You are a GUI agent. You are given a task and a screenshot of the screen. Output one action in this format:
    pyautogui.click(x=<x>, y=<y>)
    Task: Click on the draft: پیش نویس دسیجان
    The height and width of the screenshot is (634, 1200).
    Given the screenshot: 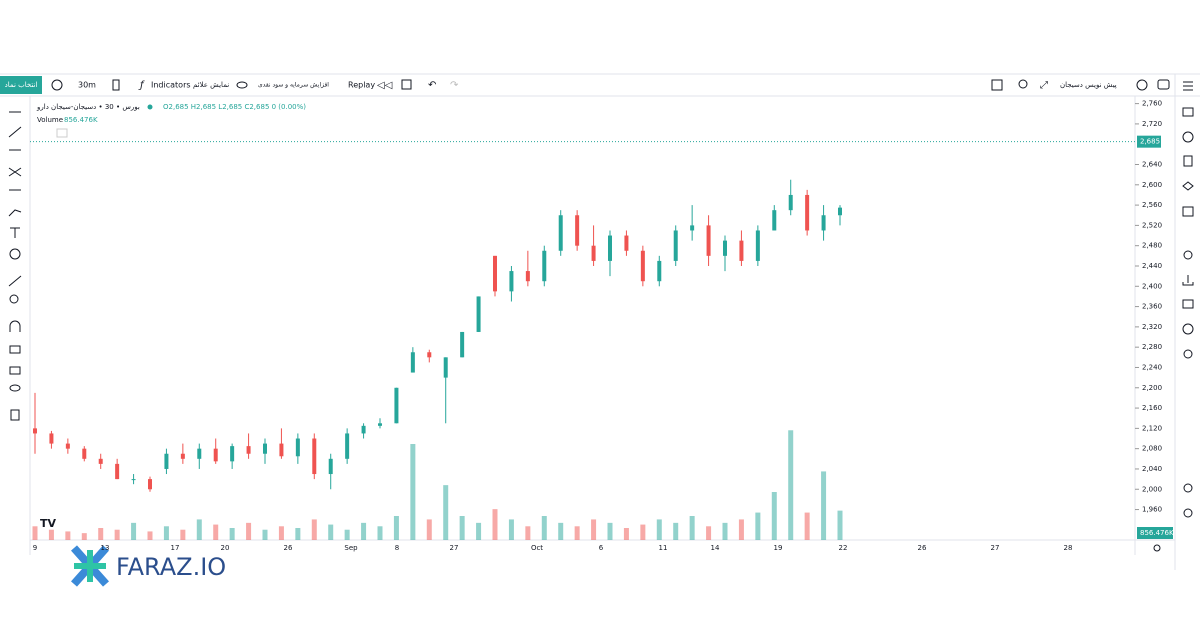 What is the action you would take?
    pyautogui.click(x=1088, y=85)
    